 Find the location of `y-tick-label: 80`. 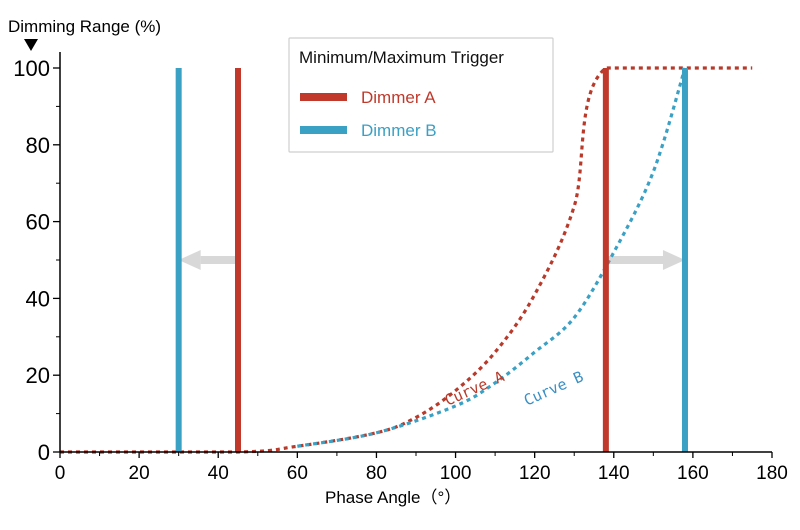

y-tick-label: 80 is located at coordinates (38, 145).